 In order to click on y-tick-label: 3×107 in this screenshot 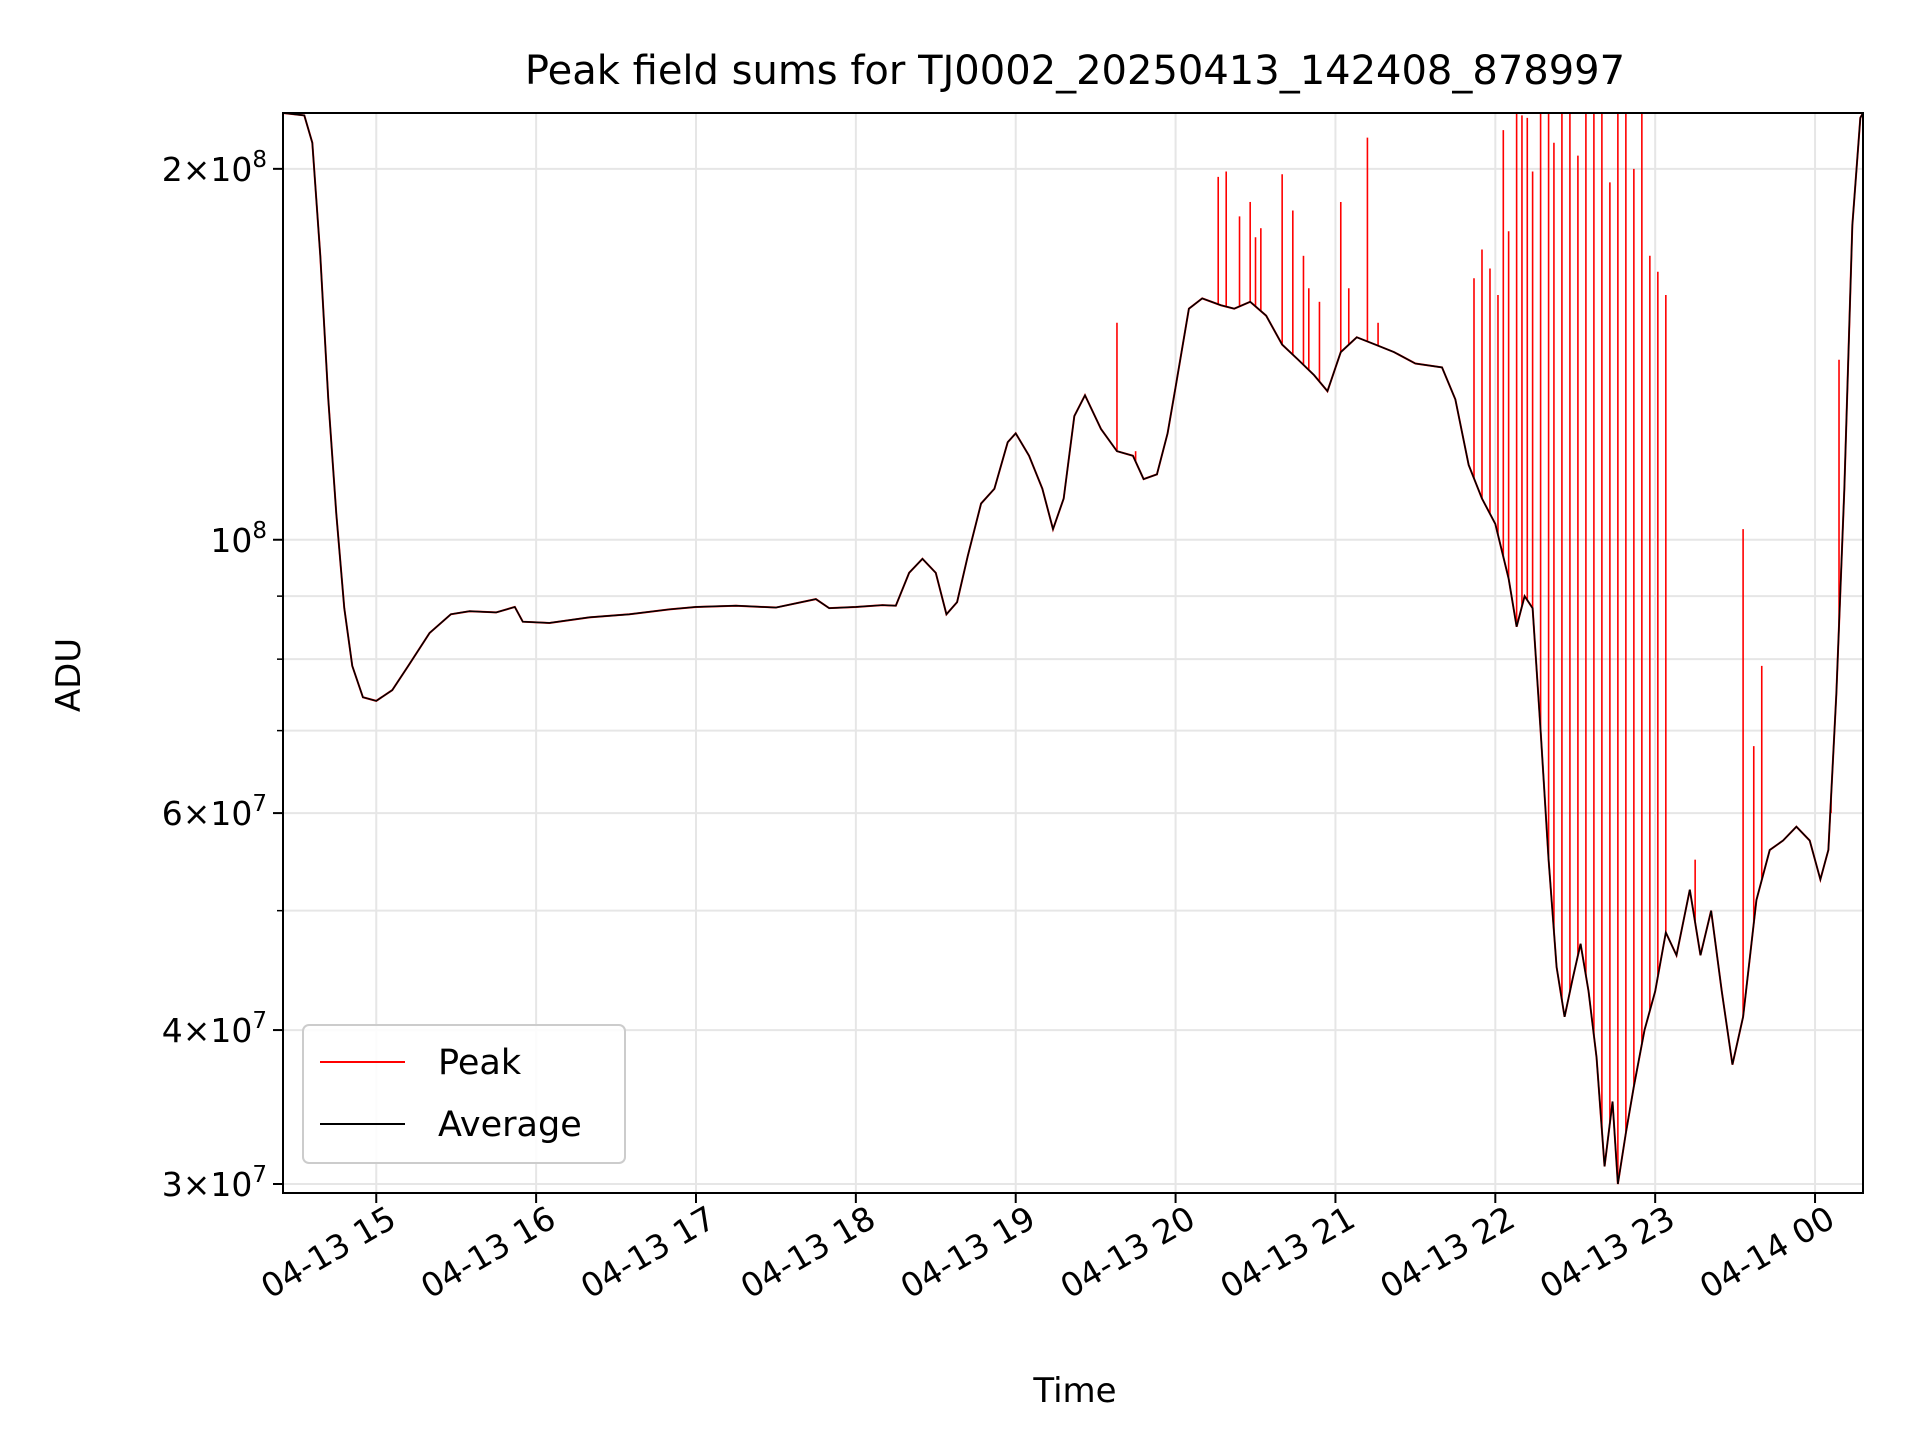, I will do `click(214, 1183)`.